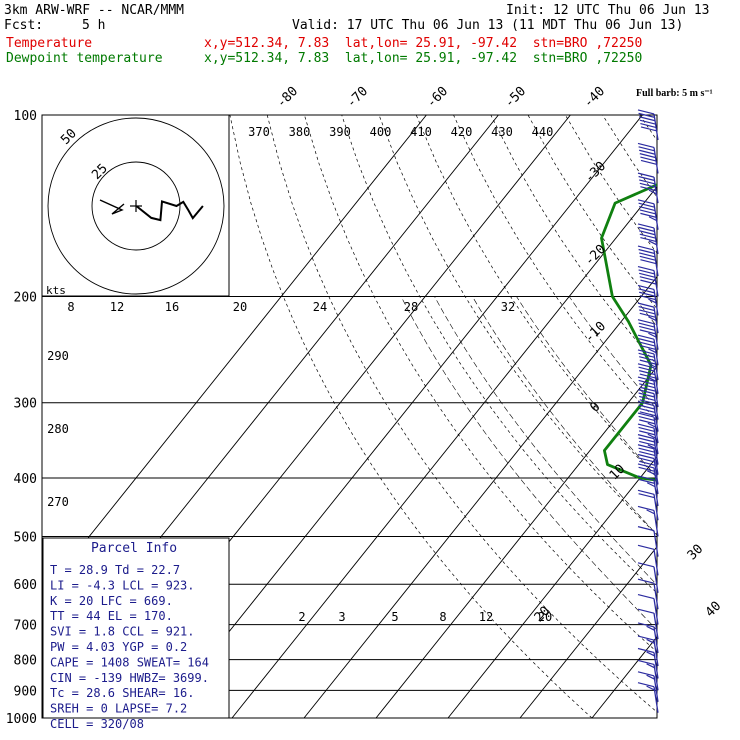  I want to click on parcel-info-box, so click(136, 628).